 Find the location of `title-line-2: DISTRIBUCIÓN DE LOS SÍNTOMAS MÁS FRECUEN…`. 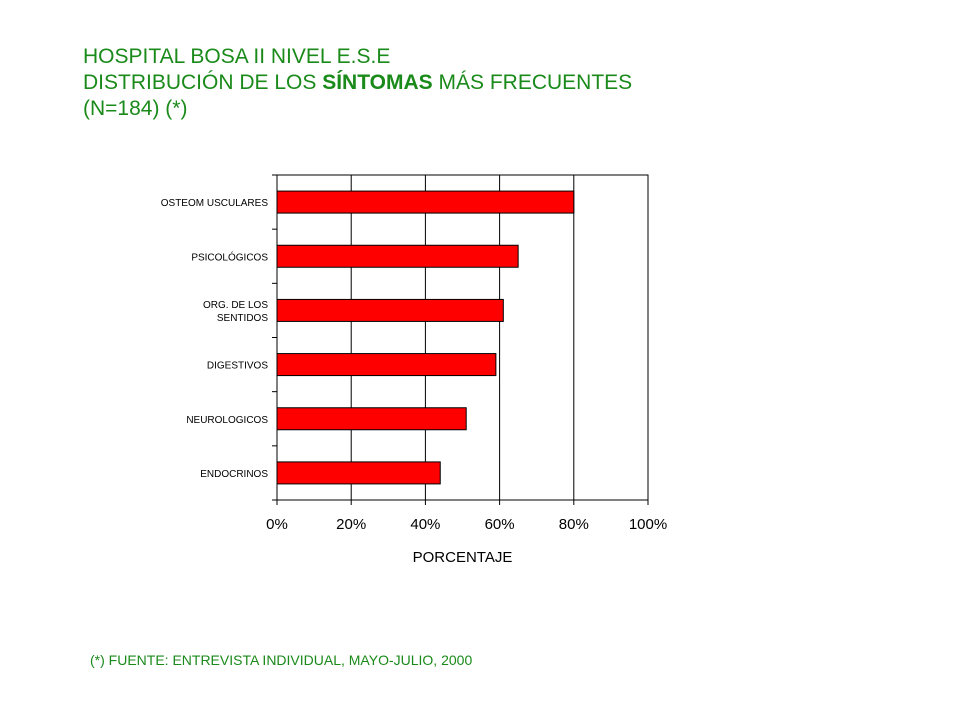

title-line-2: DISTRIBUCIÓN DE LOS SÍNTOMAS MÁS FRECUEN… is located at coordinates (357, 83).